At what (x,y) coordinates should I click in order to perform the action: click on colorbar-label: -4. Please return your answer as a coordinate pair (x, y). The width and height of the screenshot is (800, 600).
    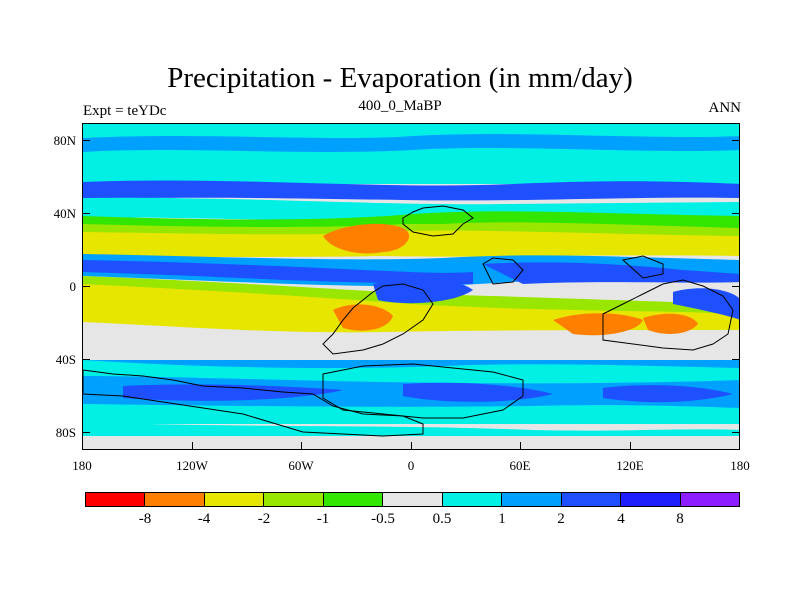
    Looking at the image, I should click on (204, 519).